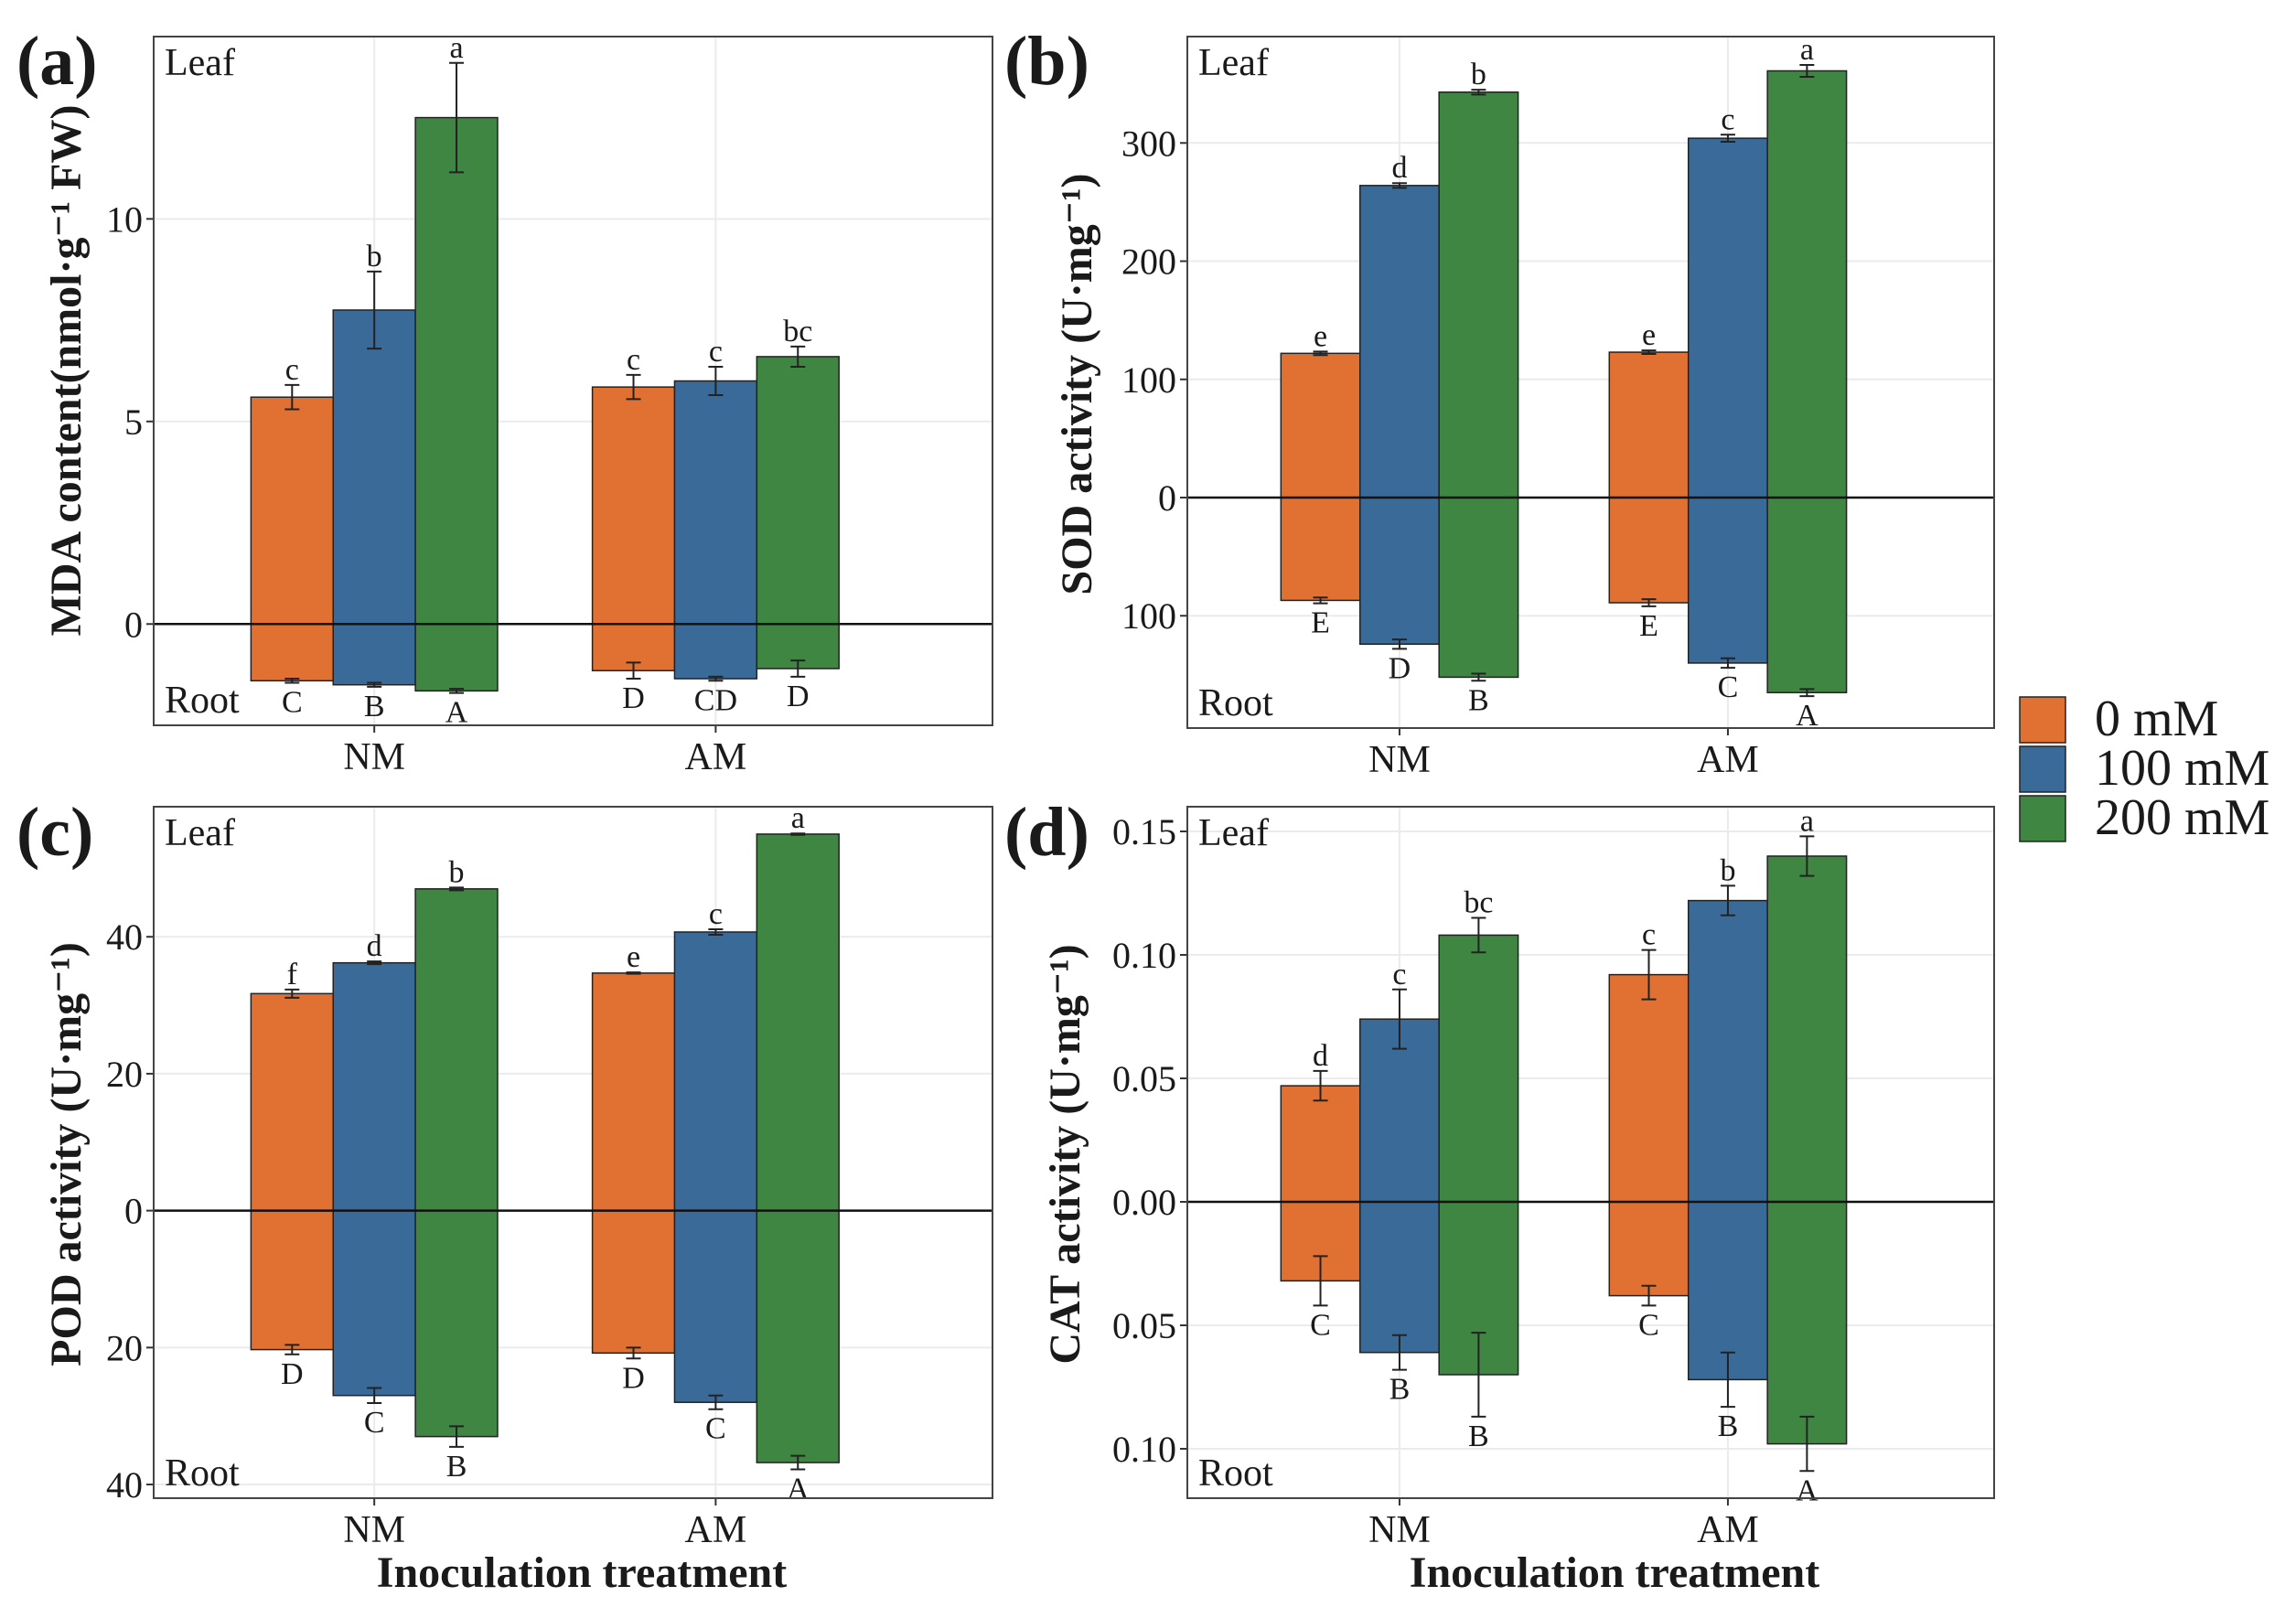 The height and width of the screenshot is (1618, 2296). Describe the element at coordinates (1478, 74) in the screenshot. I see `panel-b-leaf-letter: b` at that location.